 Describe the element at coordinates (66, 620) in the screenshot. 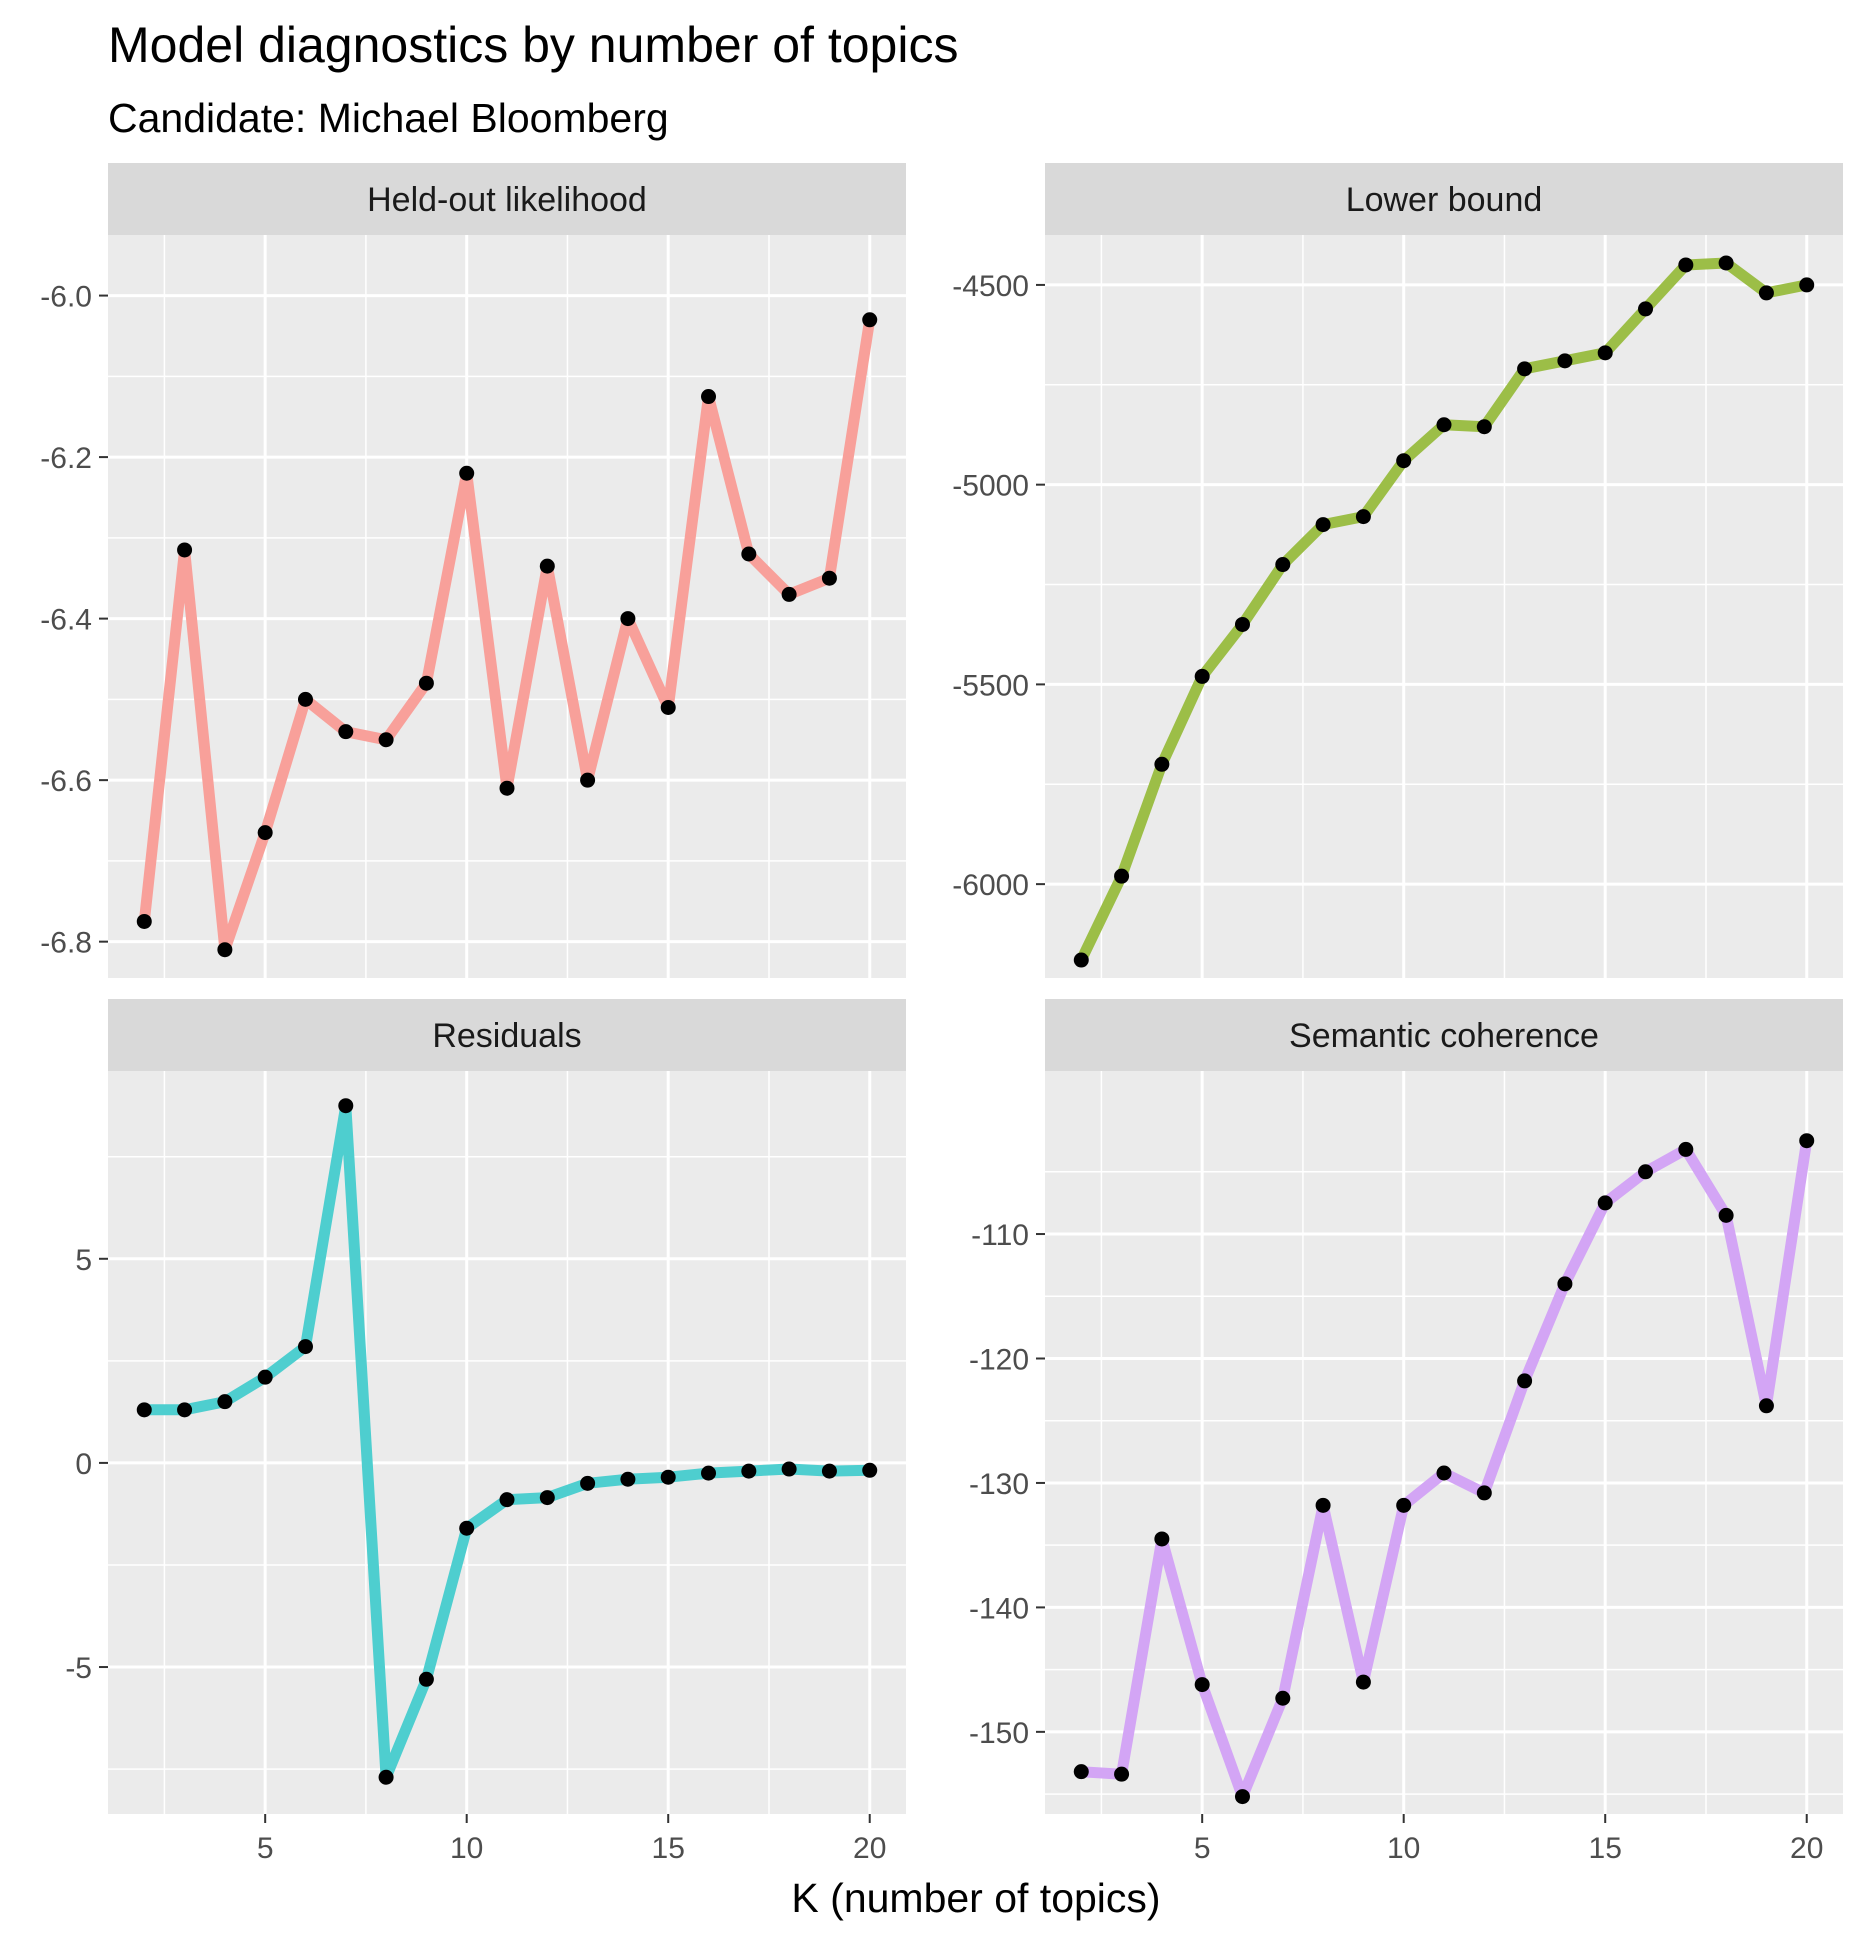

I see `y-tick-label: -6.4` at that location.